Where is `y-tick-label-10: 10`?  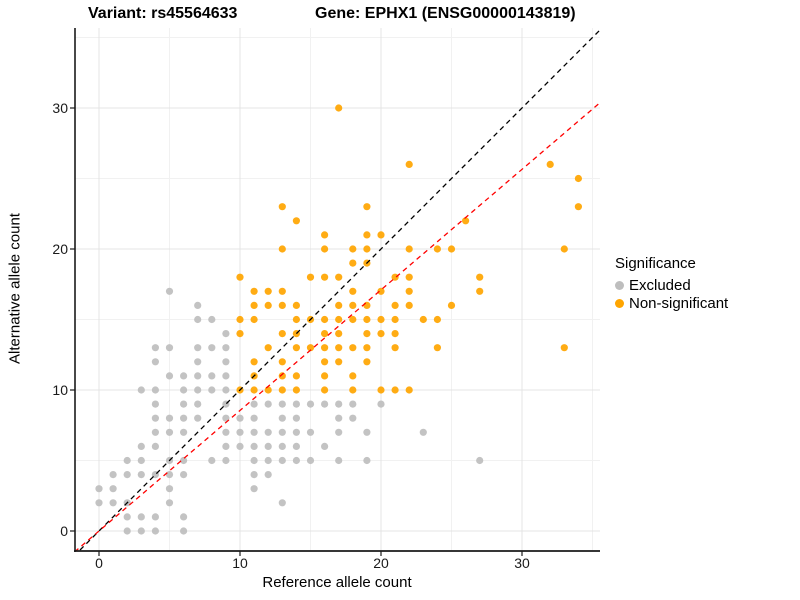
y-tick-label-10: 10 is located at coordinates (60, 390).